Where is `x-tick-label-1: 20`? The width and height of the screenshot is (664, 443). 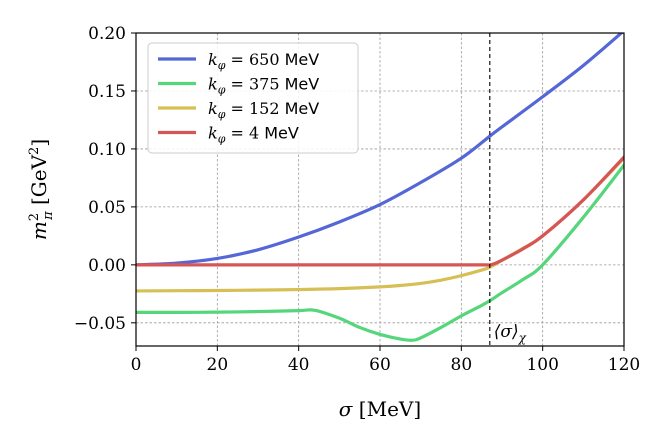 x-tick-label-1: 20 is located at coordinates (218, 365).